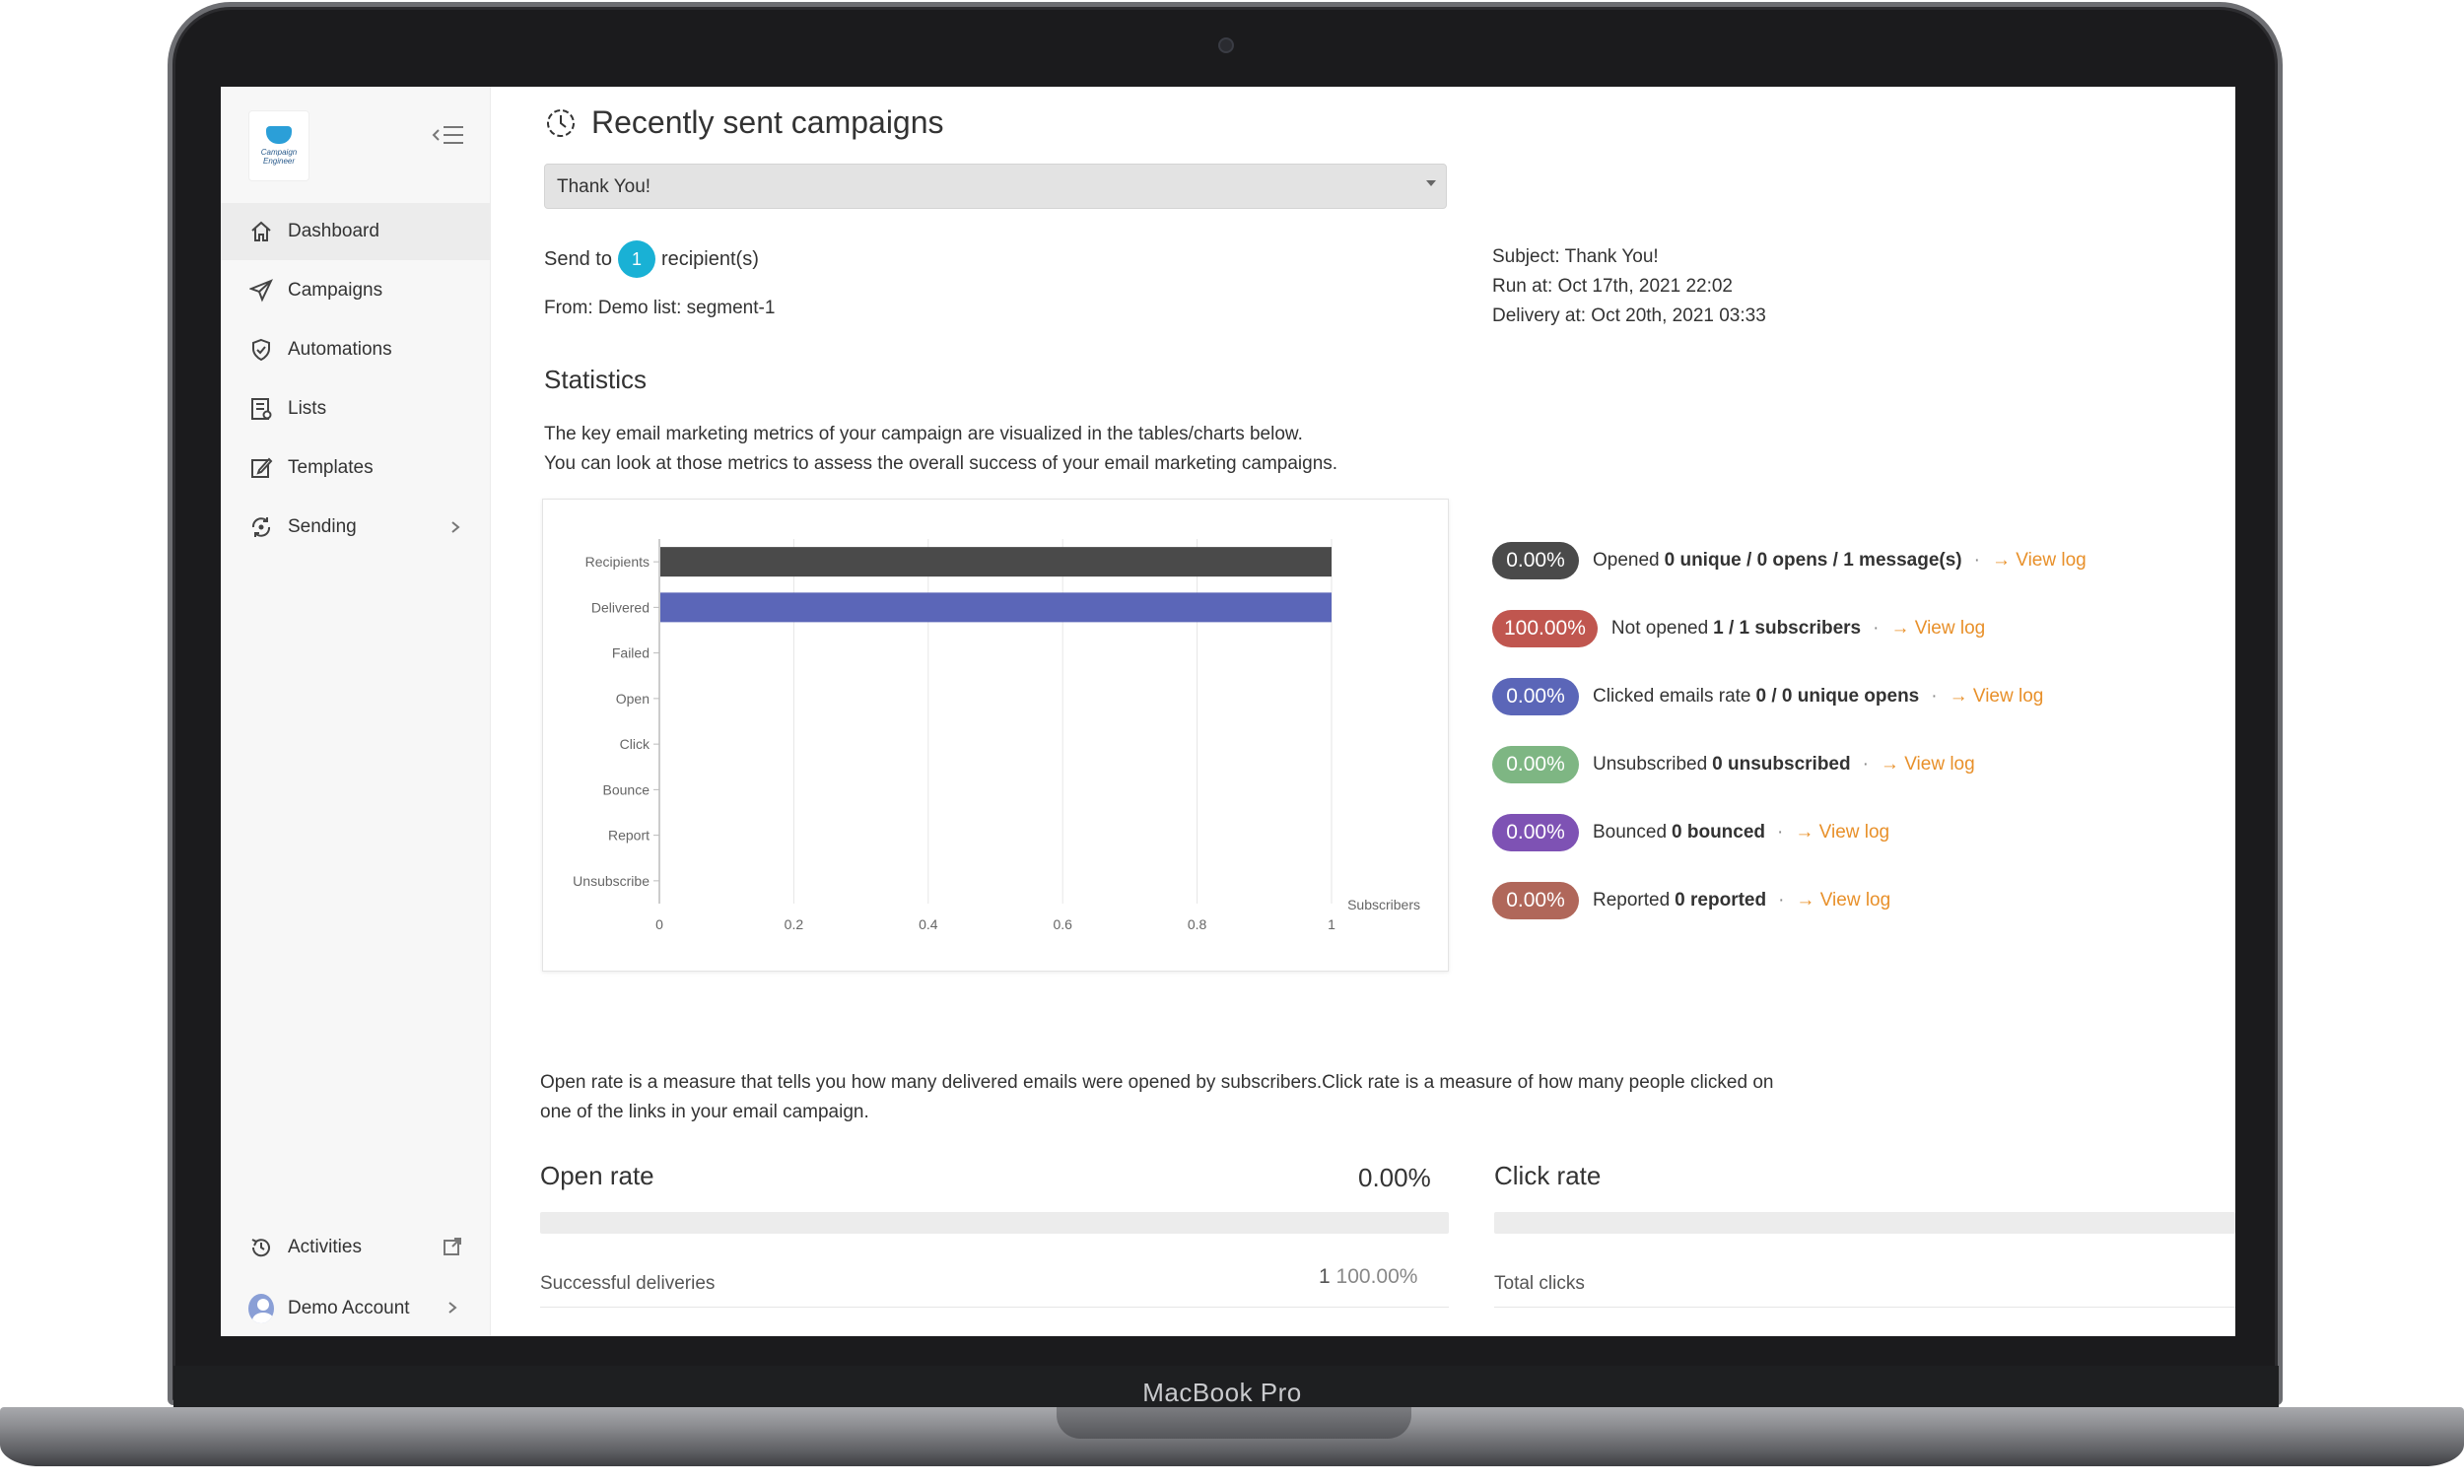 This screenshot has width=2464, height=1484. What do you see at coordinates (996, 562) in the screenshot?
I see `bar-recipients` at bounding box center [996, 562].